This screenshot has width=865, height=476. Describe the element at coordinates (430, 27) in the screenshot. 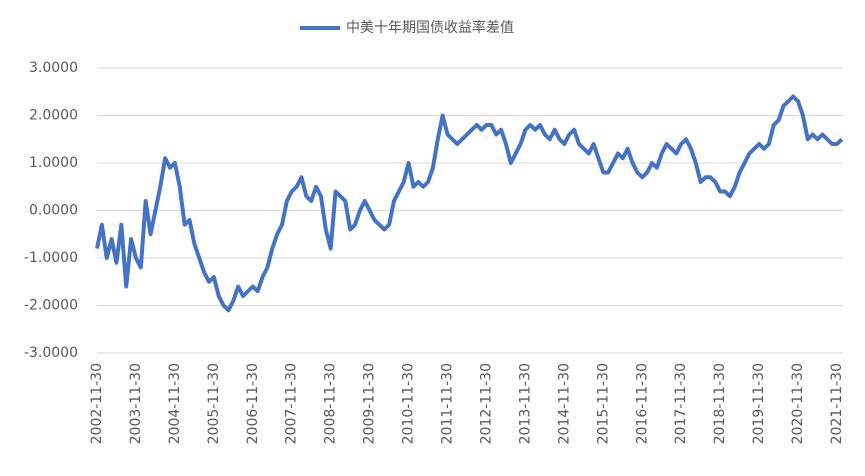

I see `legend-label: 中美十年期国债收益率差值` at that location.